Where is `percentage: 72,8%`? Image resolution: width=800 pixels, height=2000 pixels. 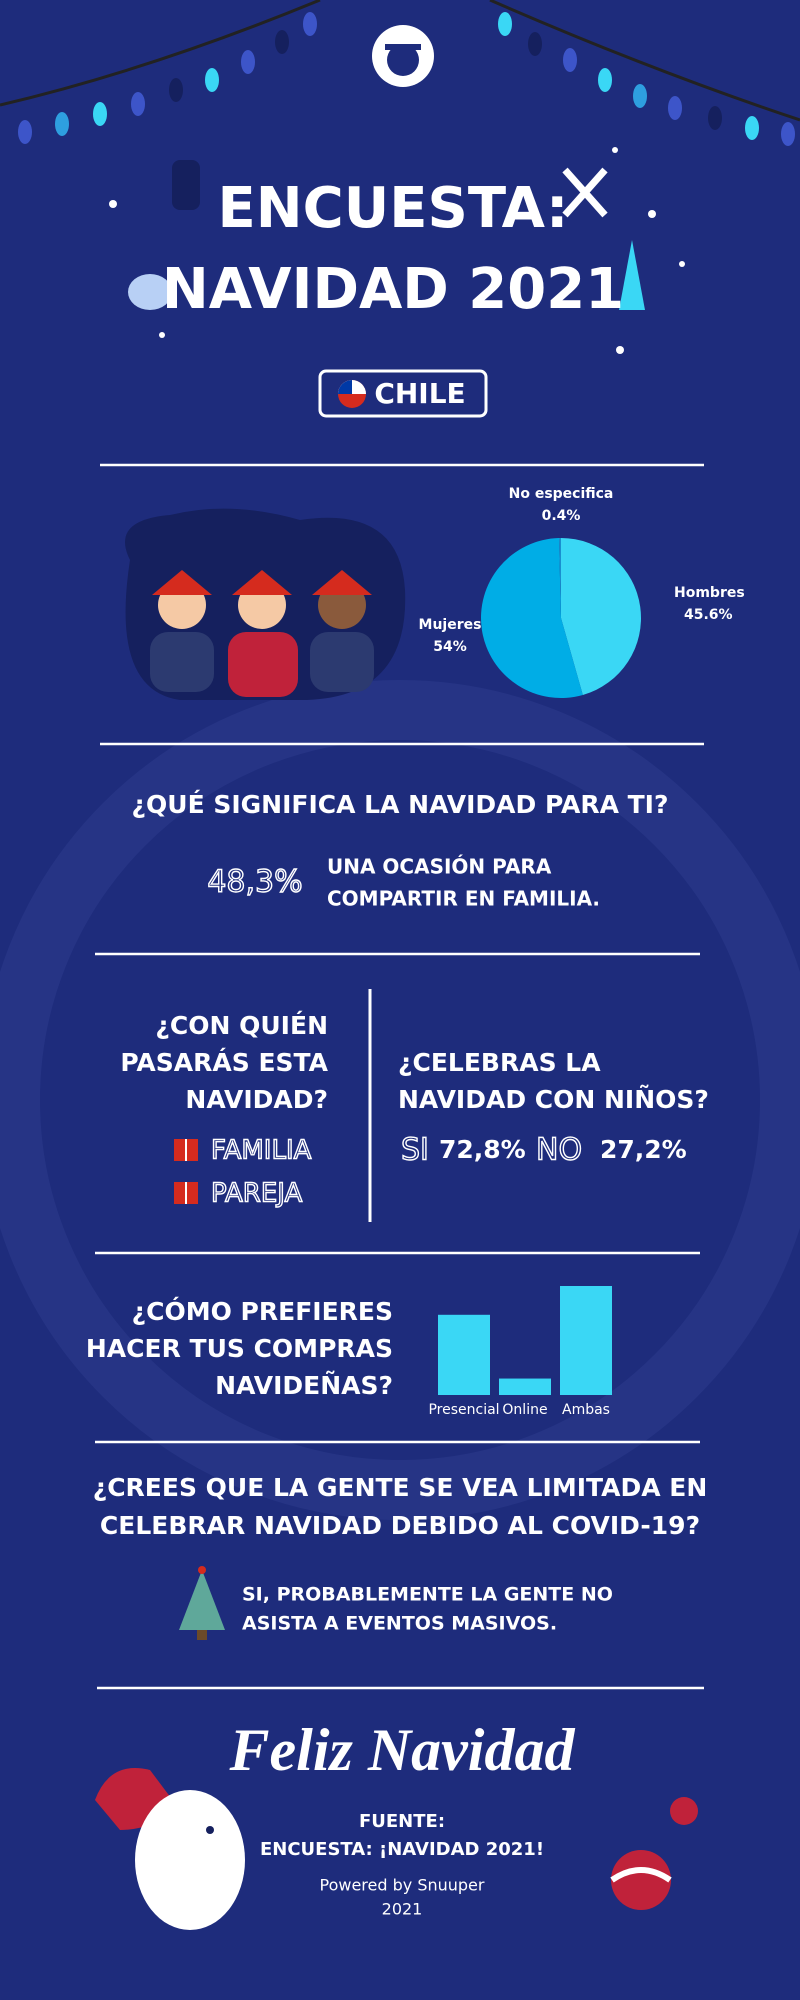 percentage: 72,8% is located at coordinates (482, 1149).